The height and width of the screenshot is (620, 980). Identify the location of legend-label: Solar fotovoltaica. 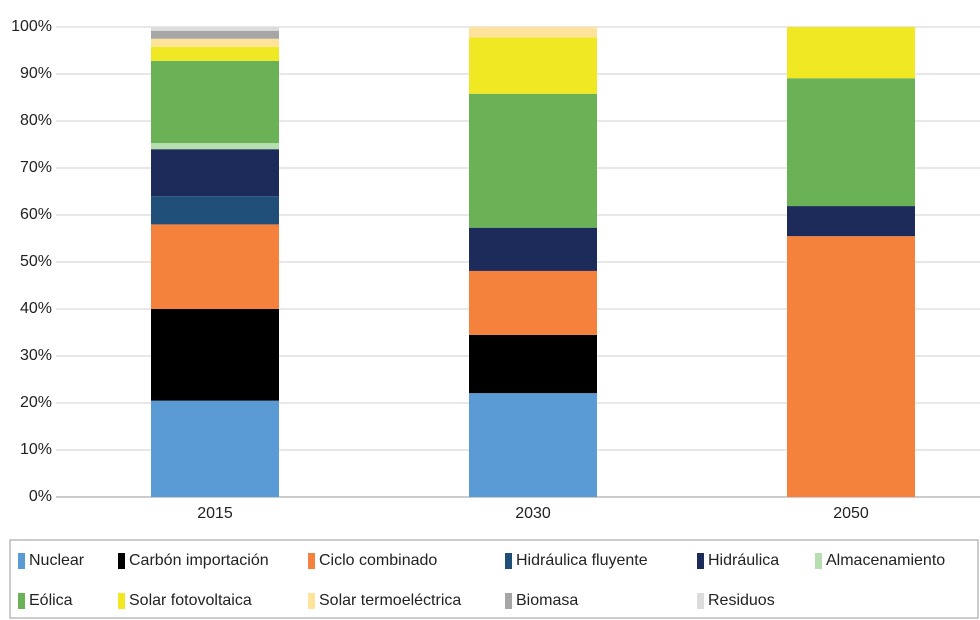
(190, 600).